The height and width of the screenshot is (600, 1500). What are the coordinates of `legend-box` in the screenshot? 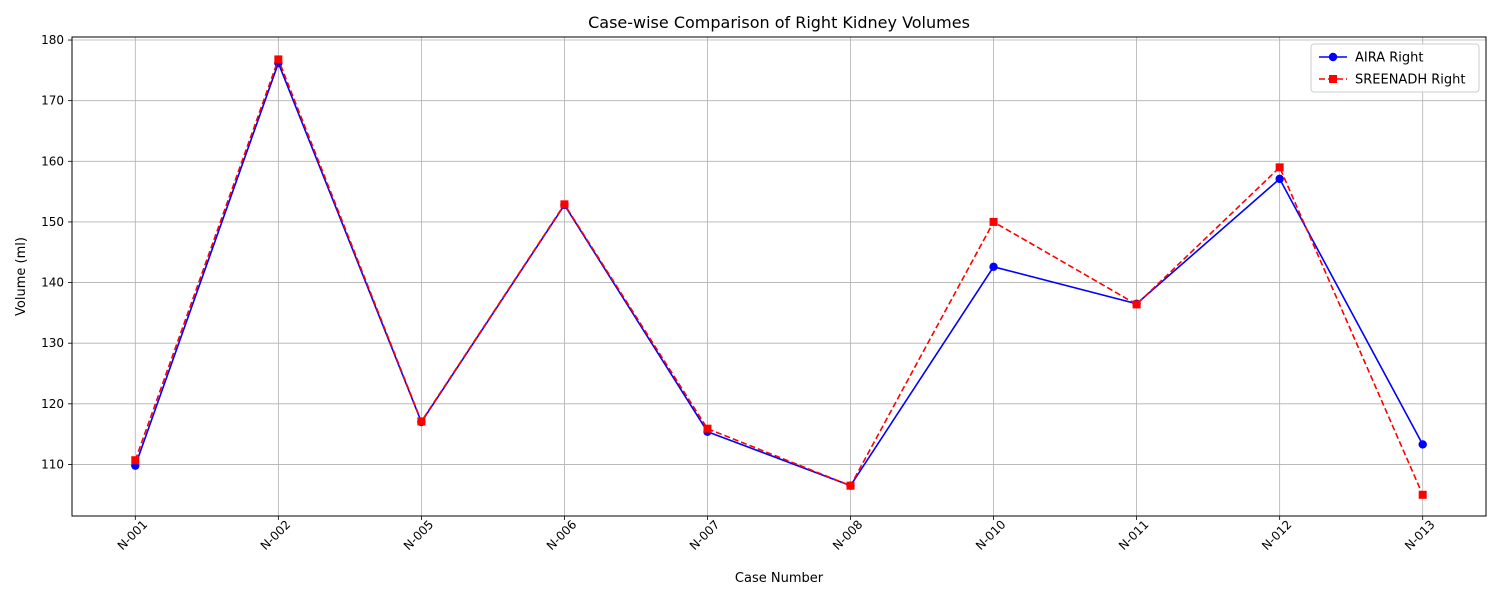 It's located at (1395, 68).